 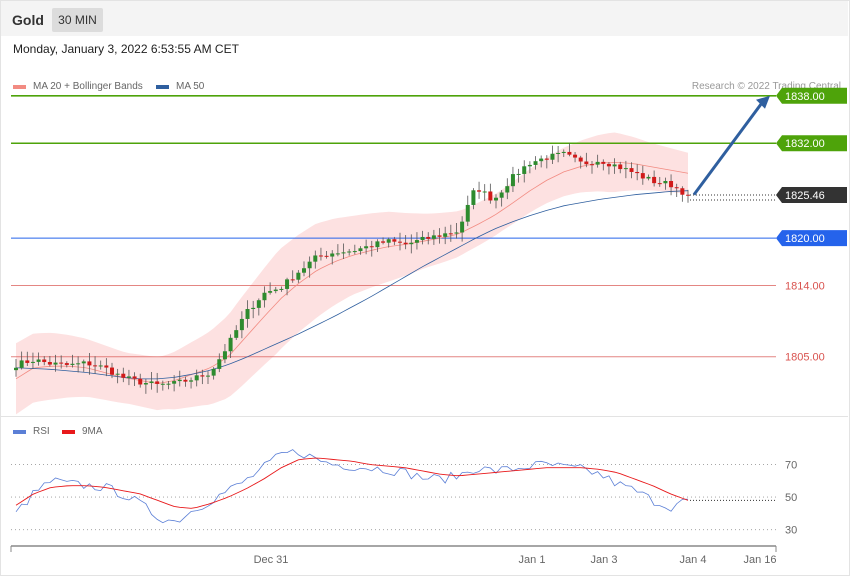 What do you see at coordinates (180, 86) in the screenshot?
I see `legend-ma50: MA 50` at bounding box center [180, 86].